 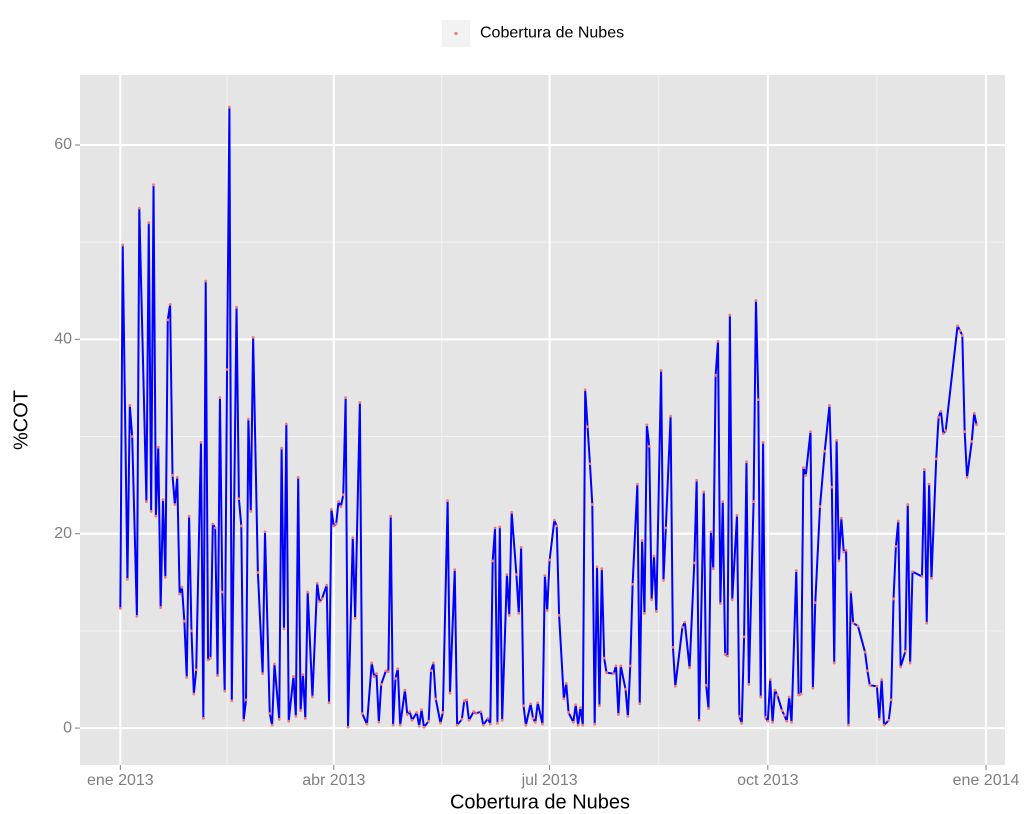 What do you see at coordinates (63, 533) in the screenshot?
I see `y-tick-label: 20` at bounding box center [63, 533].